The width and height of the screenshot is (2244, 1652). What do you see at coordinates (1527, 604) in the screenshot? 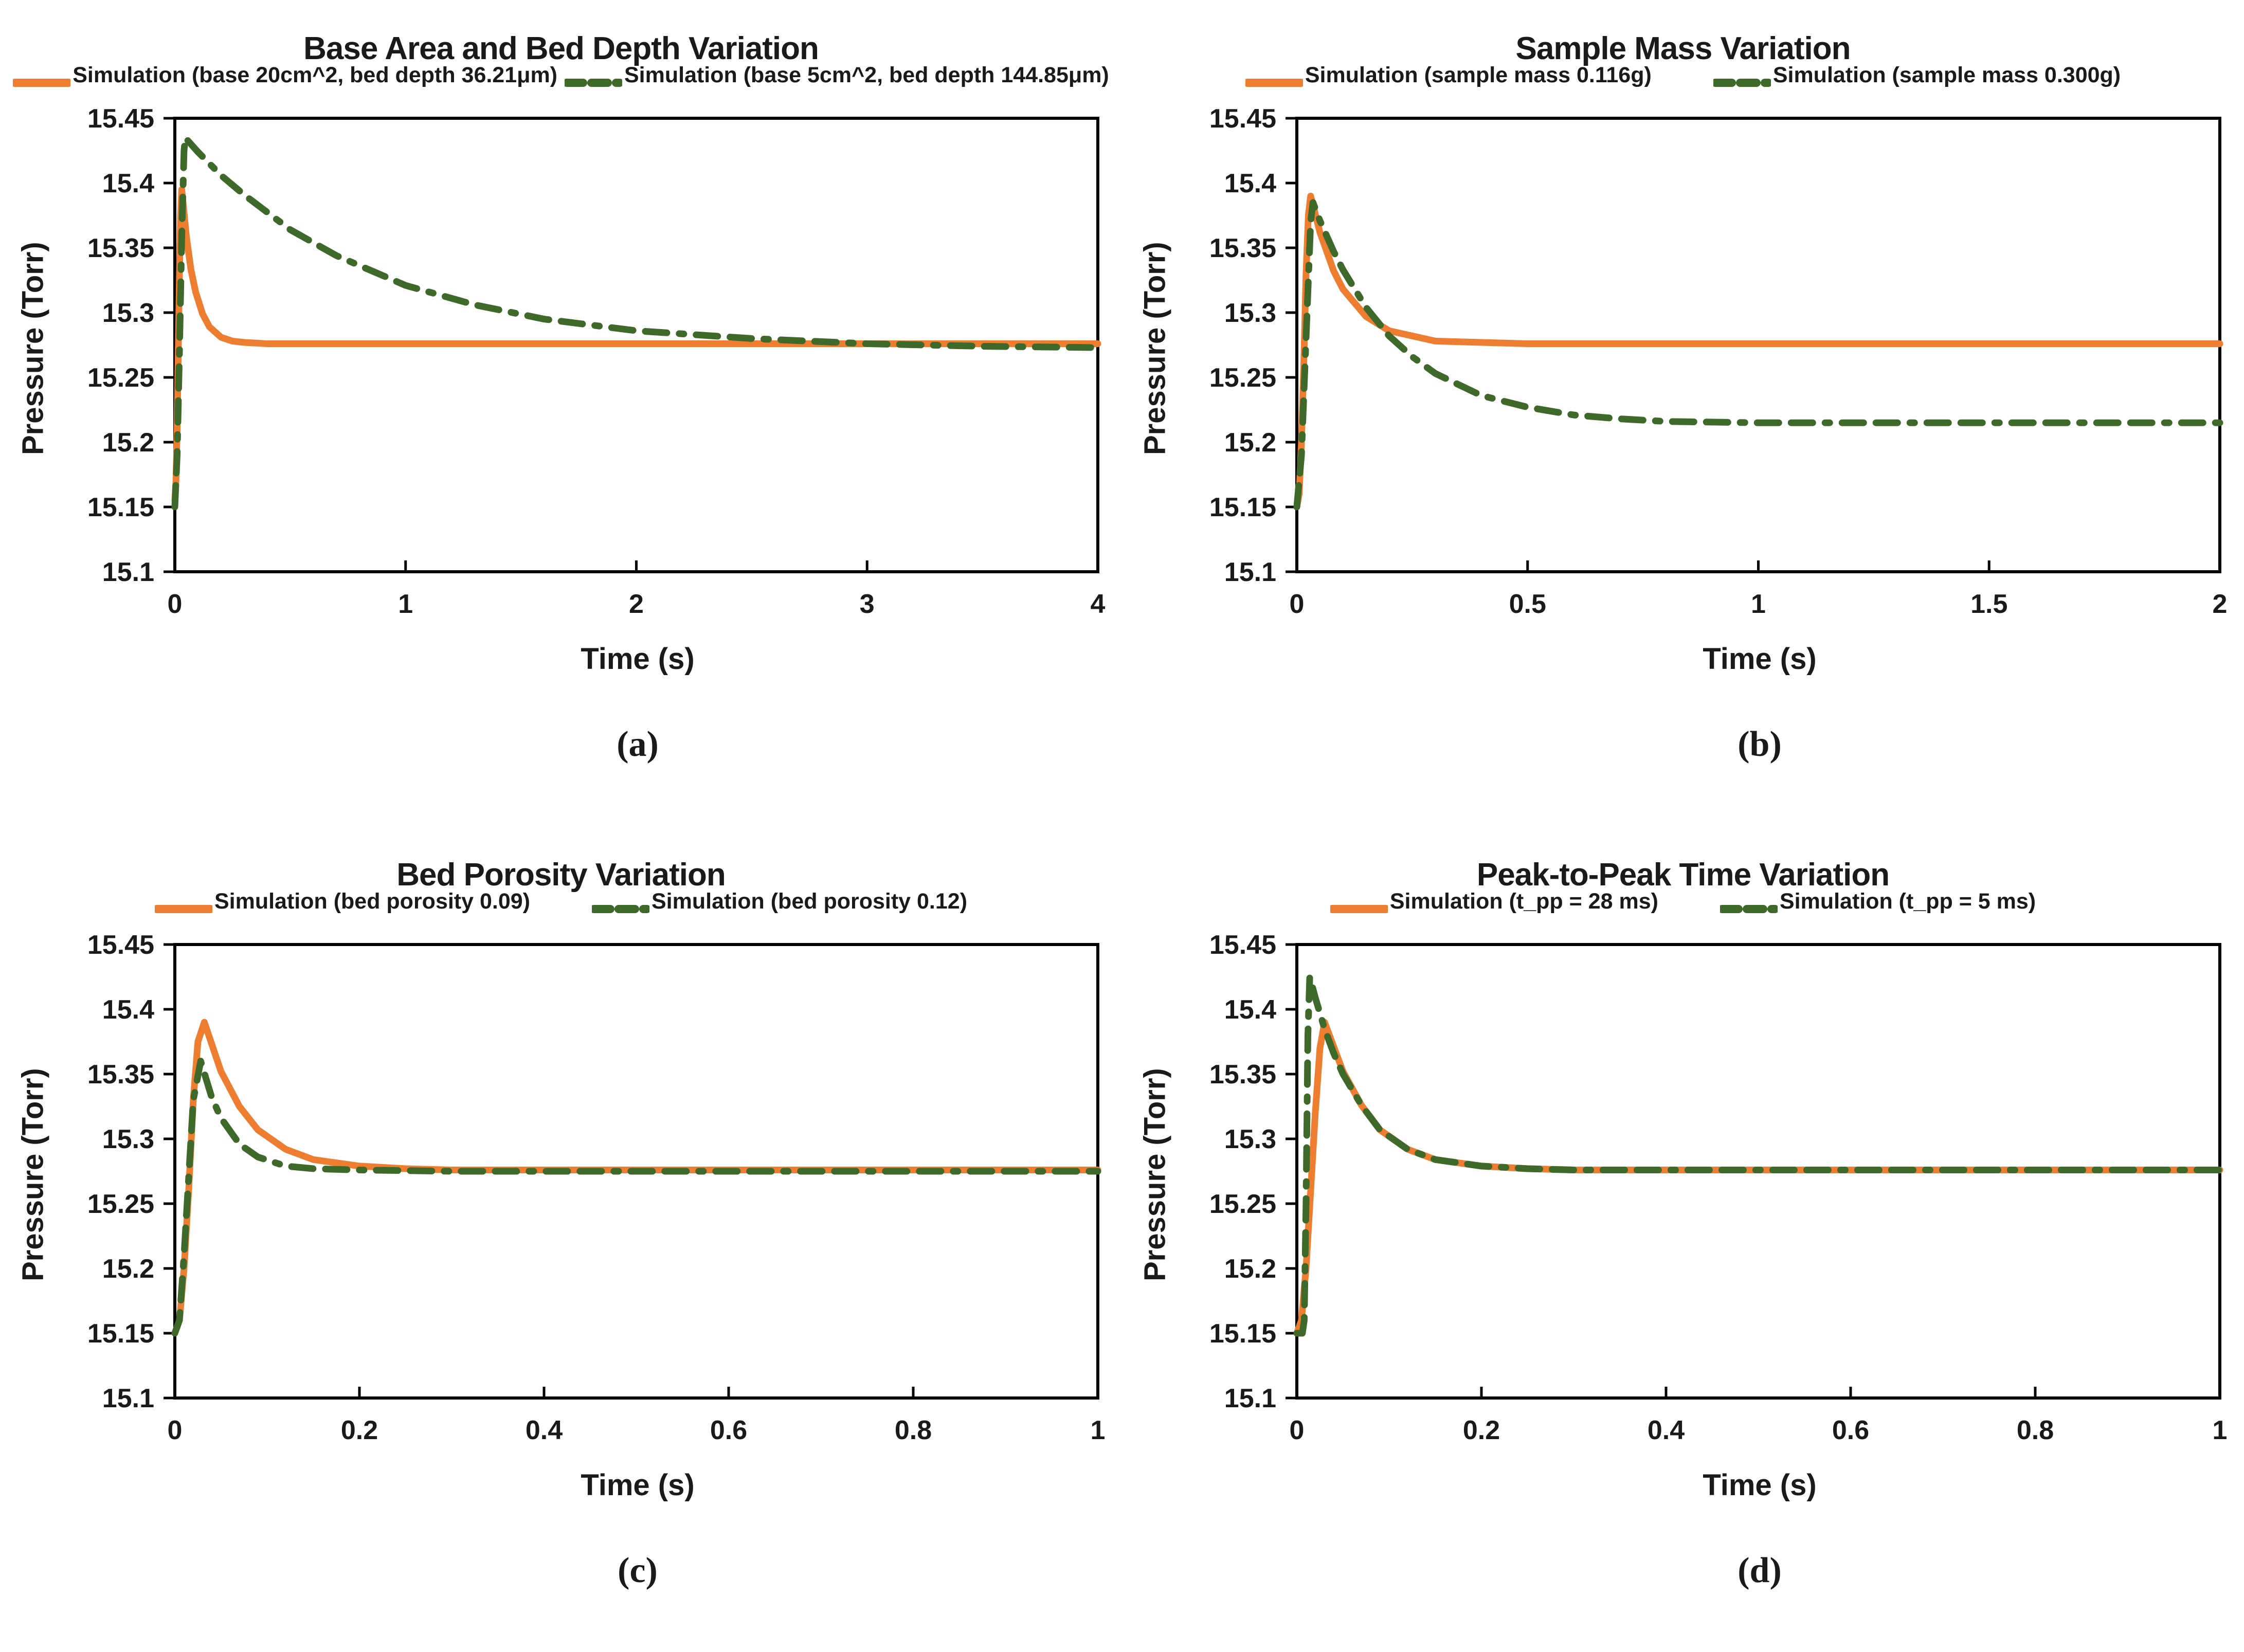
I see `svg-text: 0.5` at bounding box center [1527, 604].